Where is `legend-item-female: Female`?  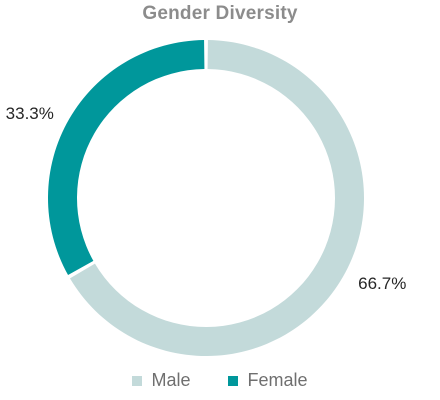
legend-item-female: Female is located at coordinates (268, 380).